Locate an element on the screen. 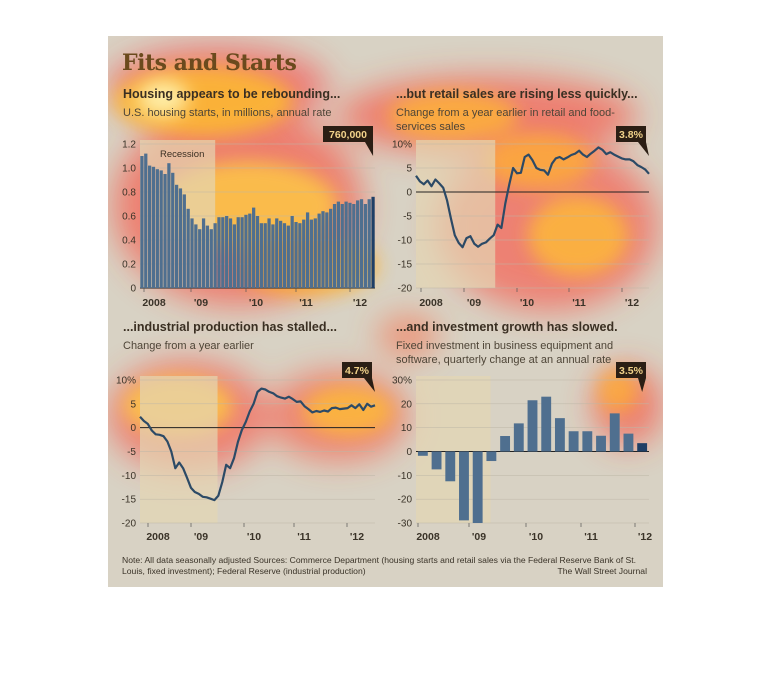  y-tick-label: -15 is located at coordinates (405, 265).